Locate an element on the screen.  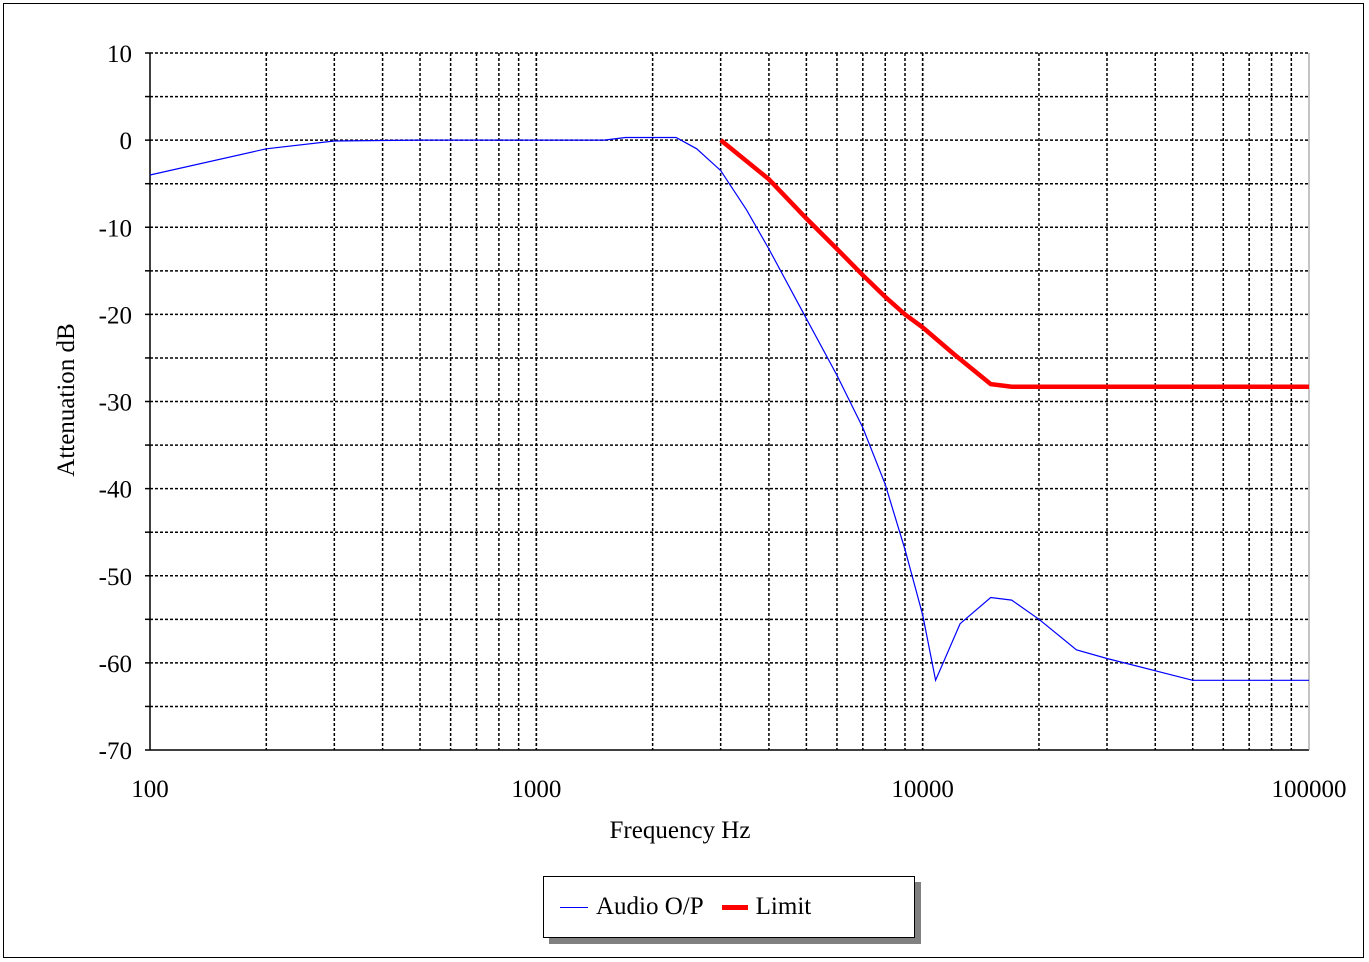
legend: Audio O/P Limit is located at coordinates (729, 907).